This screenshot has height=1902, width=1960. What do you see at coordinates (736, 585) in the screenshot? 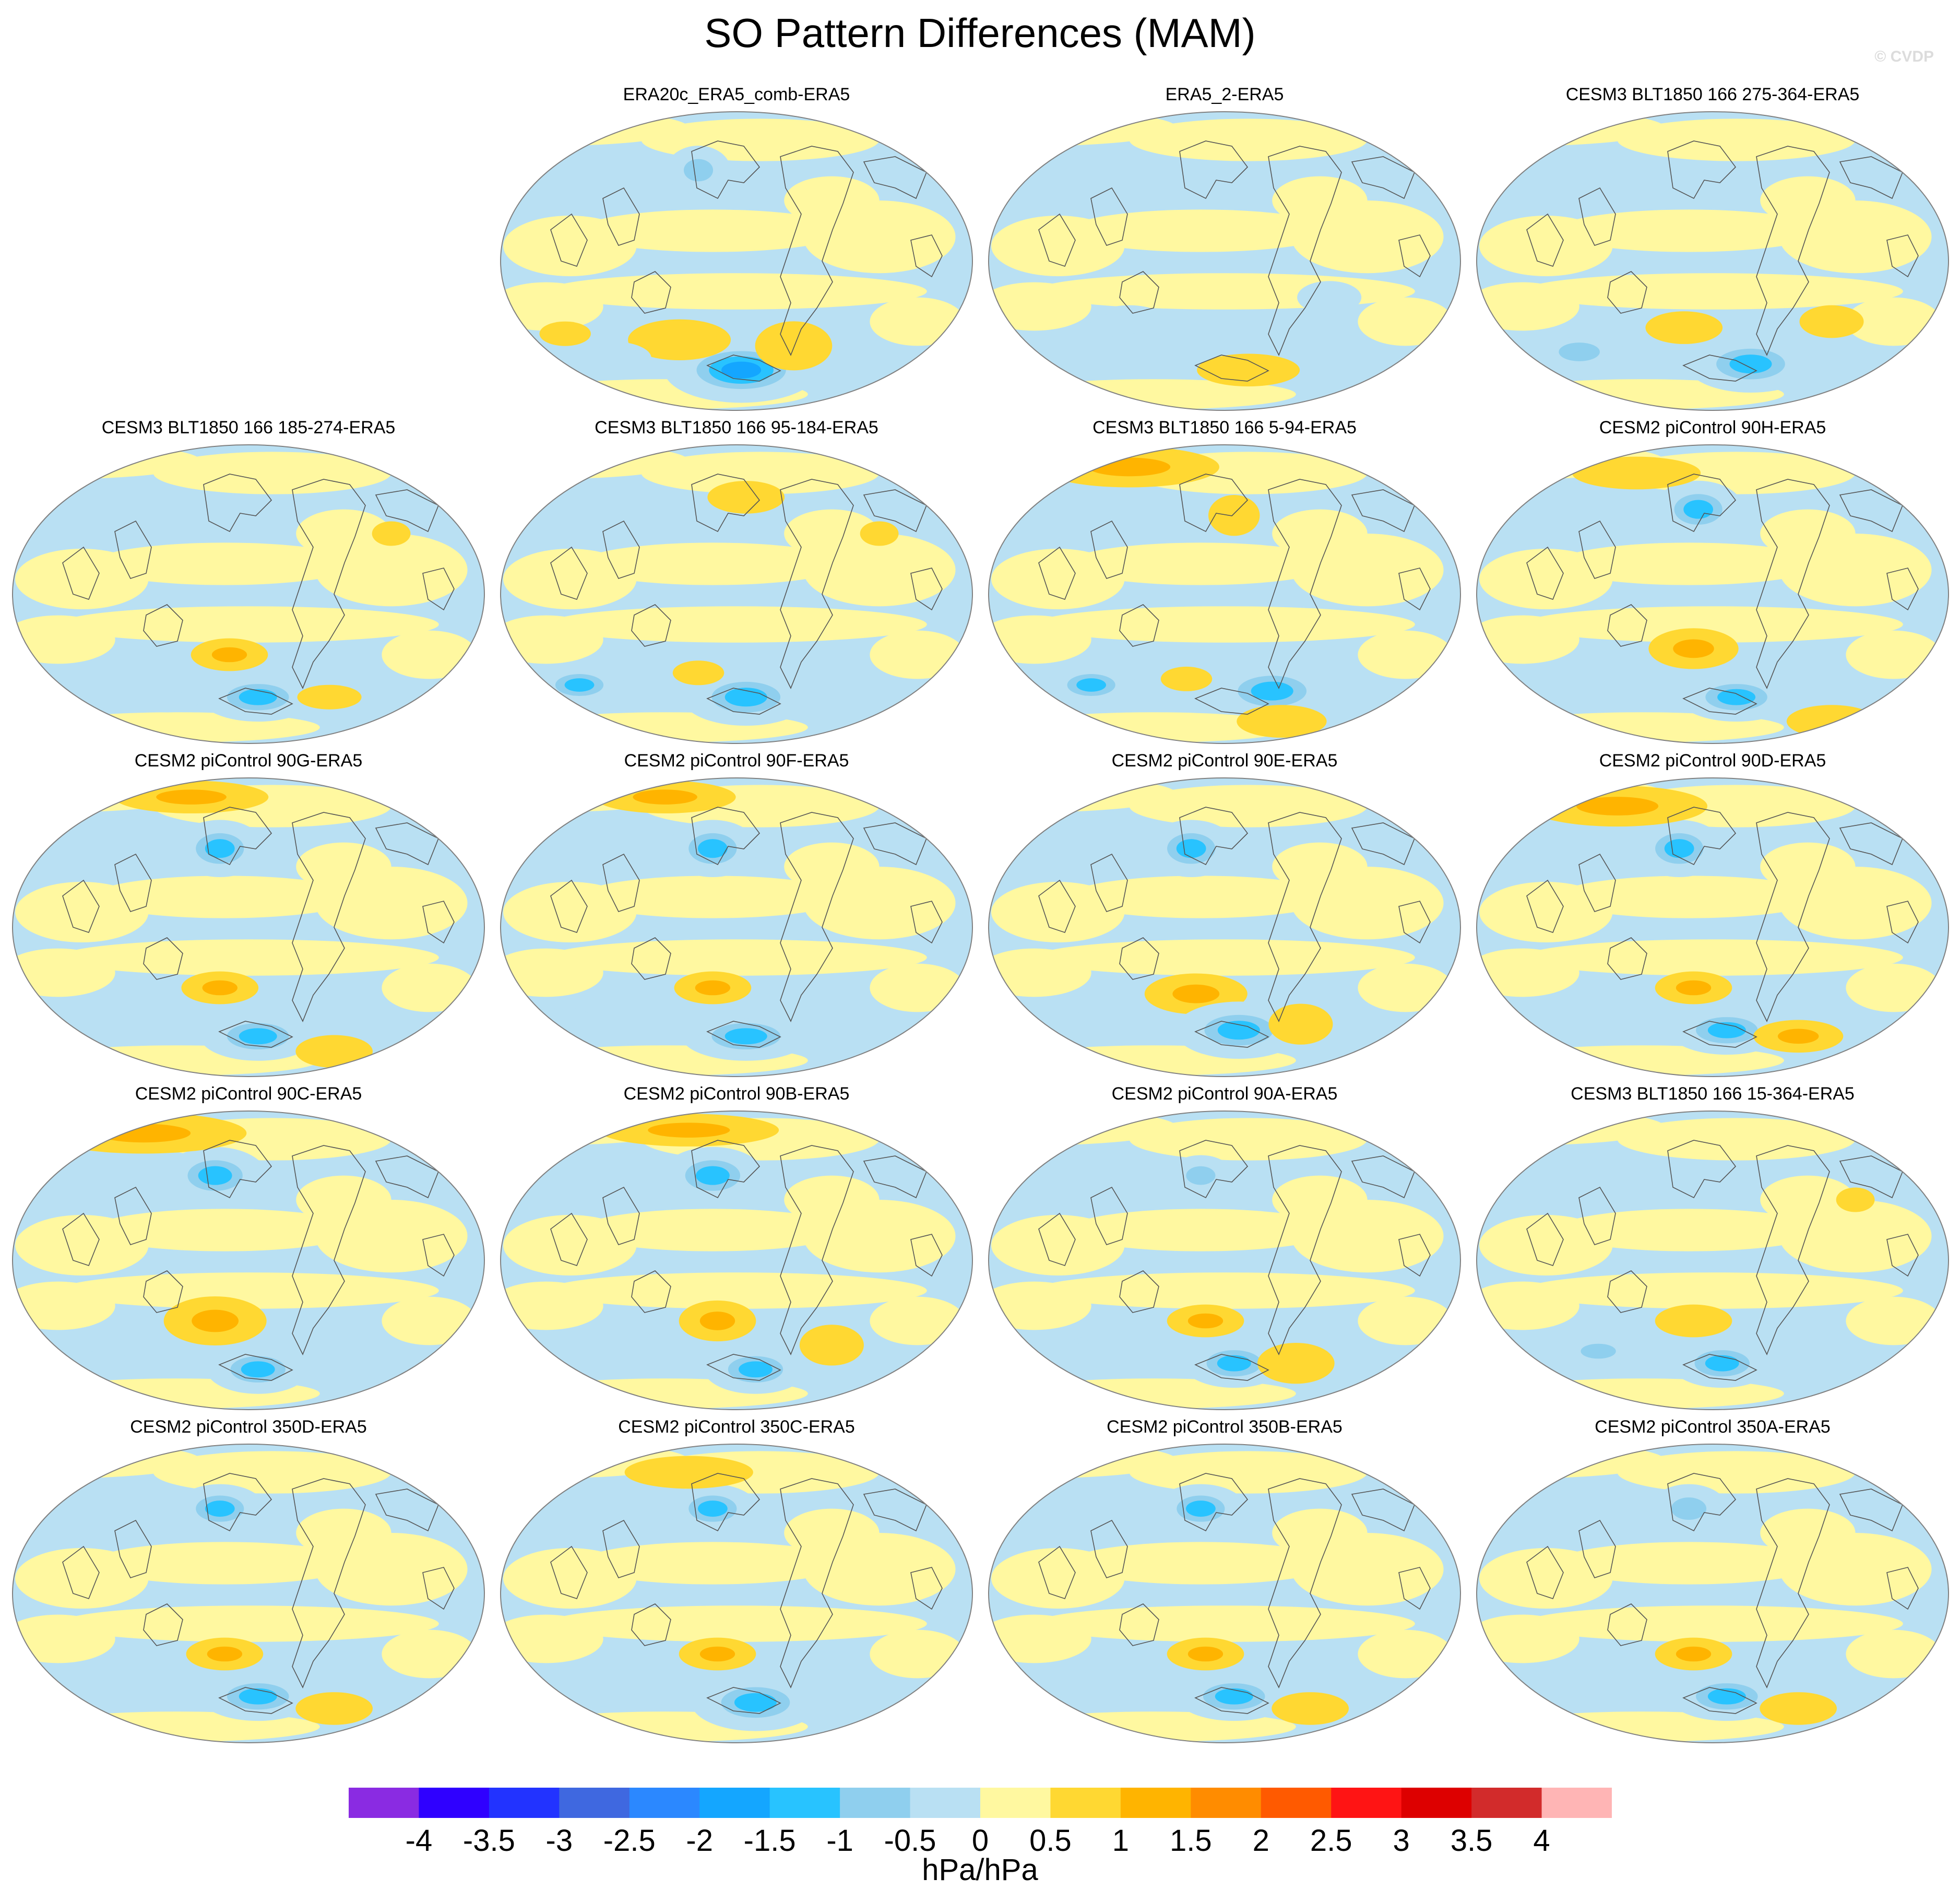
I see `map-panel: CESM3 BLT1850 166 95-184-ERA5` at bounding box center [736, 585].